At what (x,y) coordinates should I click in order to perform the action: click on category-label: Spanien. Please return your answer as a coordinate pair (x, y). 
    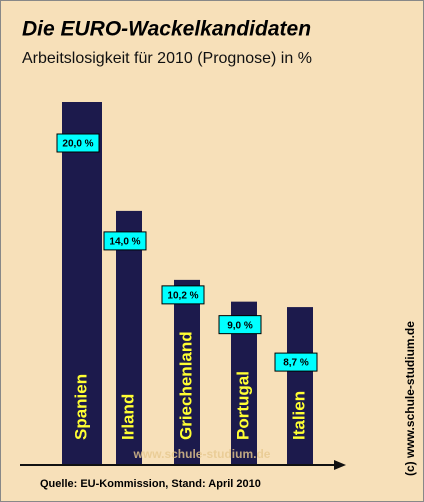
    Looking at the image, I should click on (80, 407).